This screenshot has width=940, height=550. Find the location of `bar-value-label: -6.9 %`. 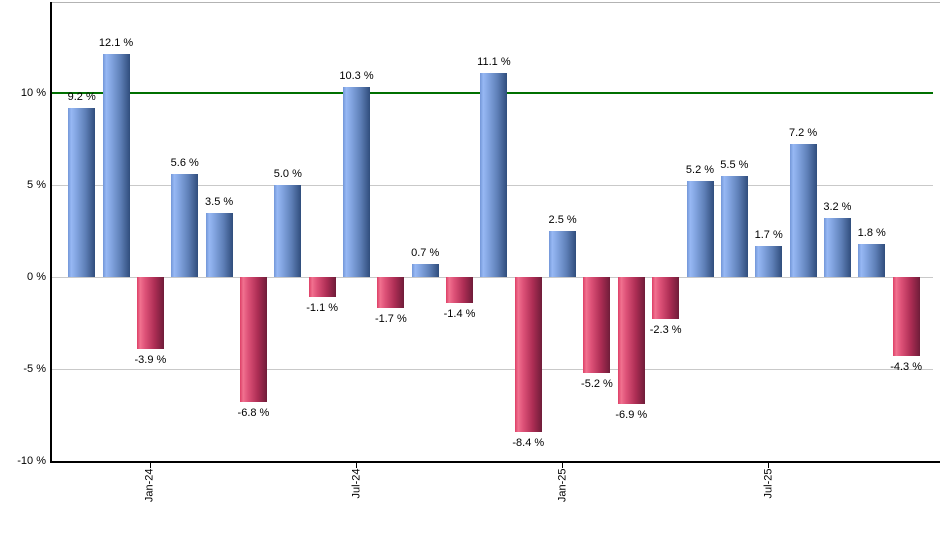

bar-value-label: -6.9 % is located at coordinates (631, 415).